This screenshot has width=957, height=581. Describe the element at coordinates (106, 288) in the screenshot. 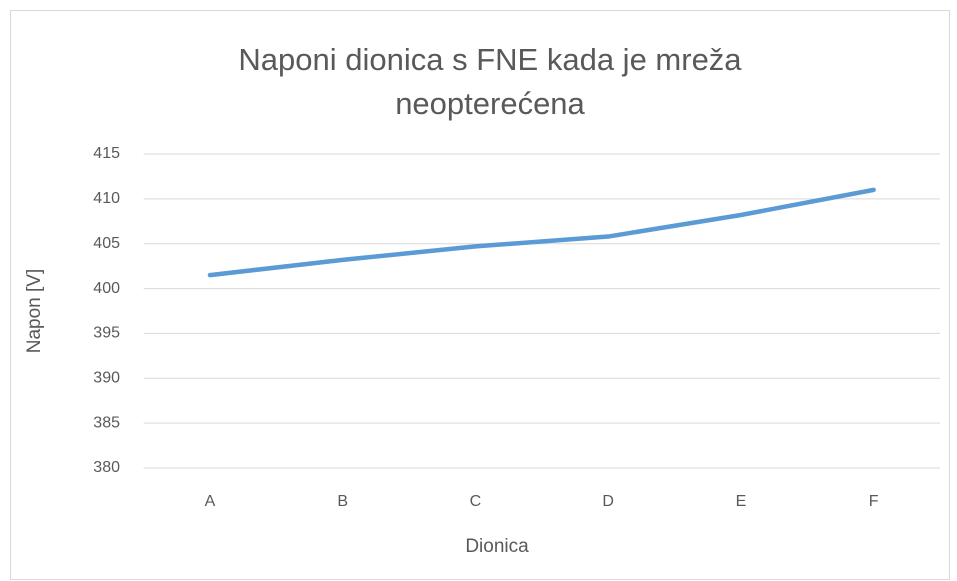

I see `y-tick-label: 400` at that location.